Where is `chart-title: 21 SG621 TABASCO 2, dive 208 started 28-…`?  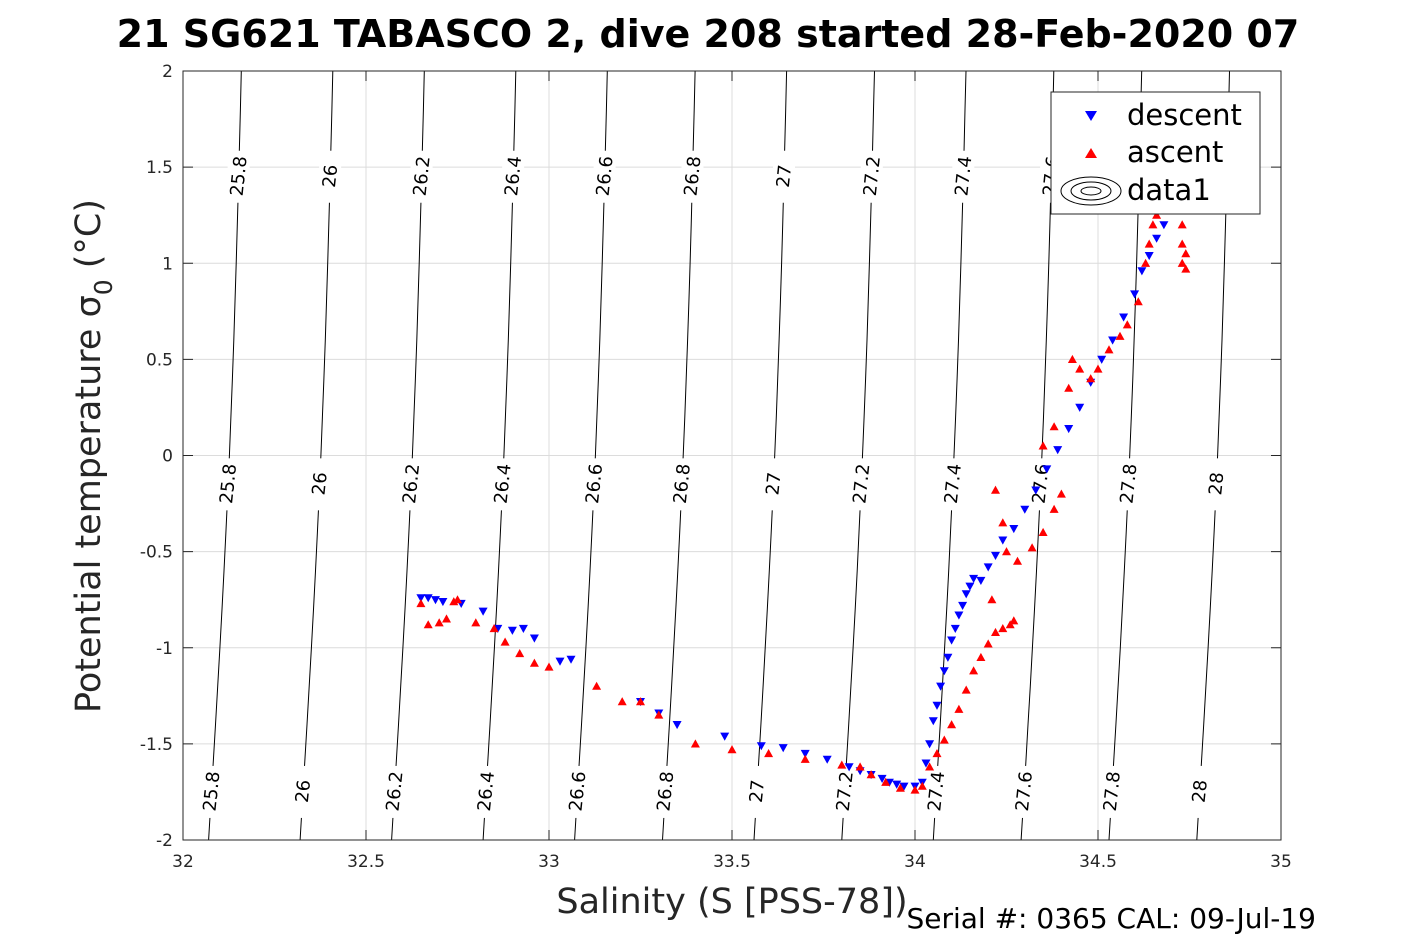
chart-title: 21 SG621 TABASCO 2, dive 208 started 28-… is located at coordinates (708, 34).